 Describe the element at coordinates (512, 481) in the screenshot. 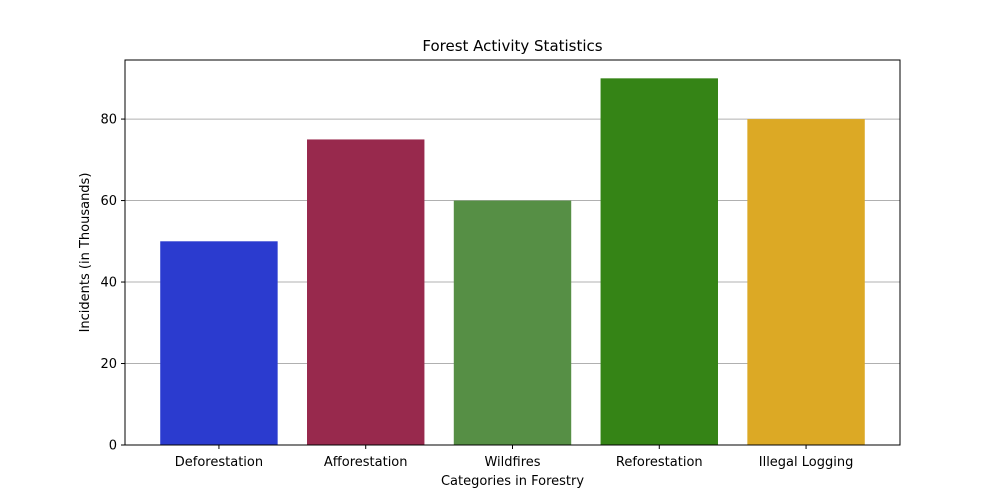

I see `x-axis-label: Categories in Forestry` at that location.